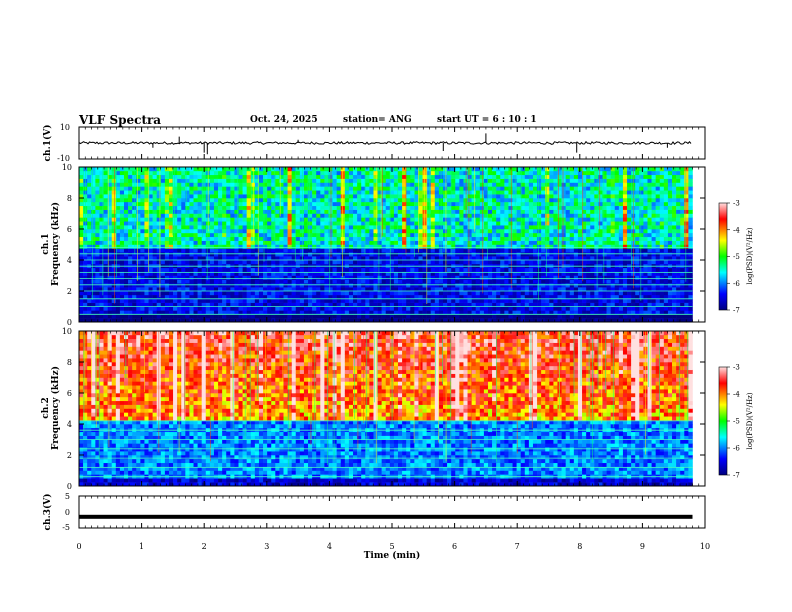 This screenshot has height=612, width=792. Describe the element at coordinates (579, 546) in the screenshot. I see `x-tick-label: 8` at that location.